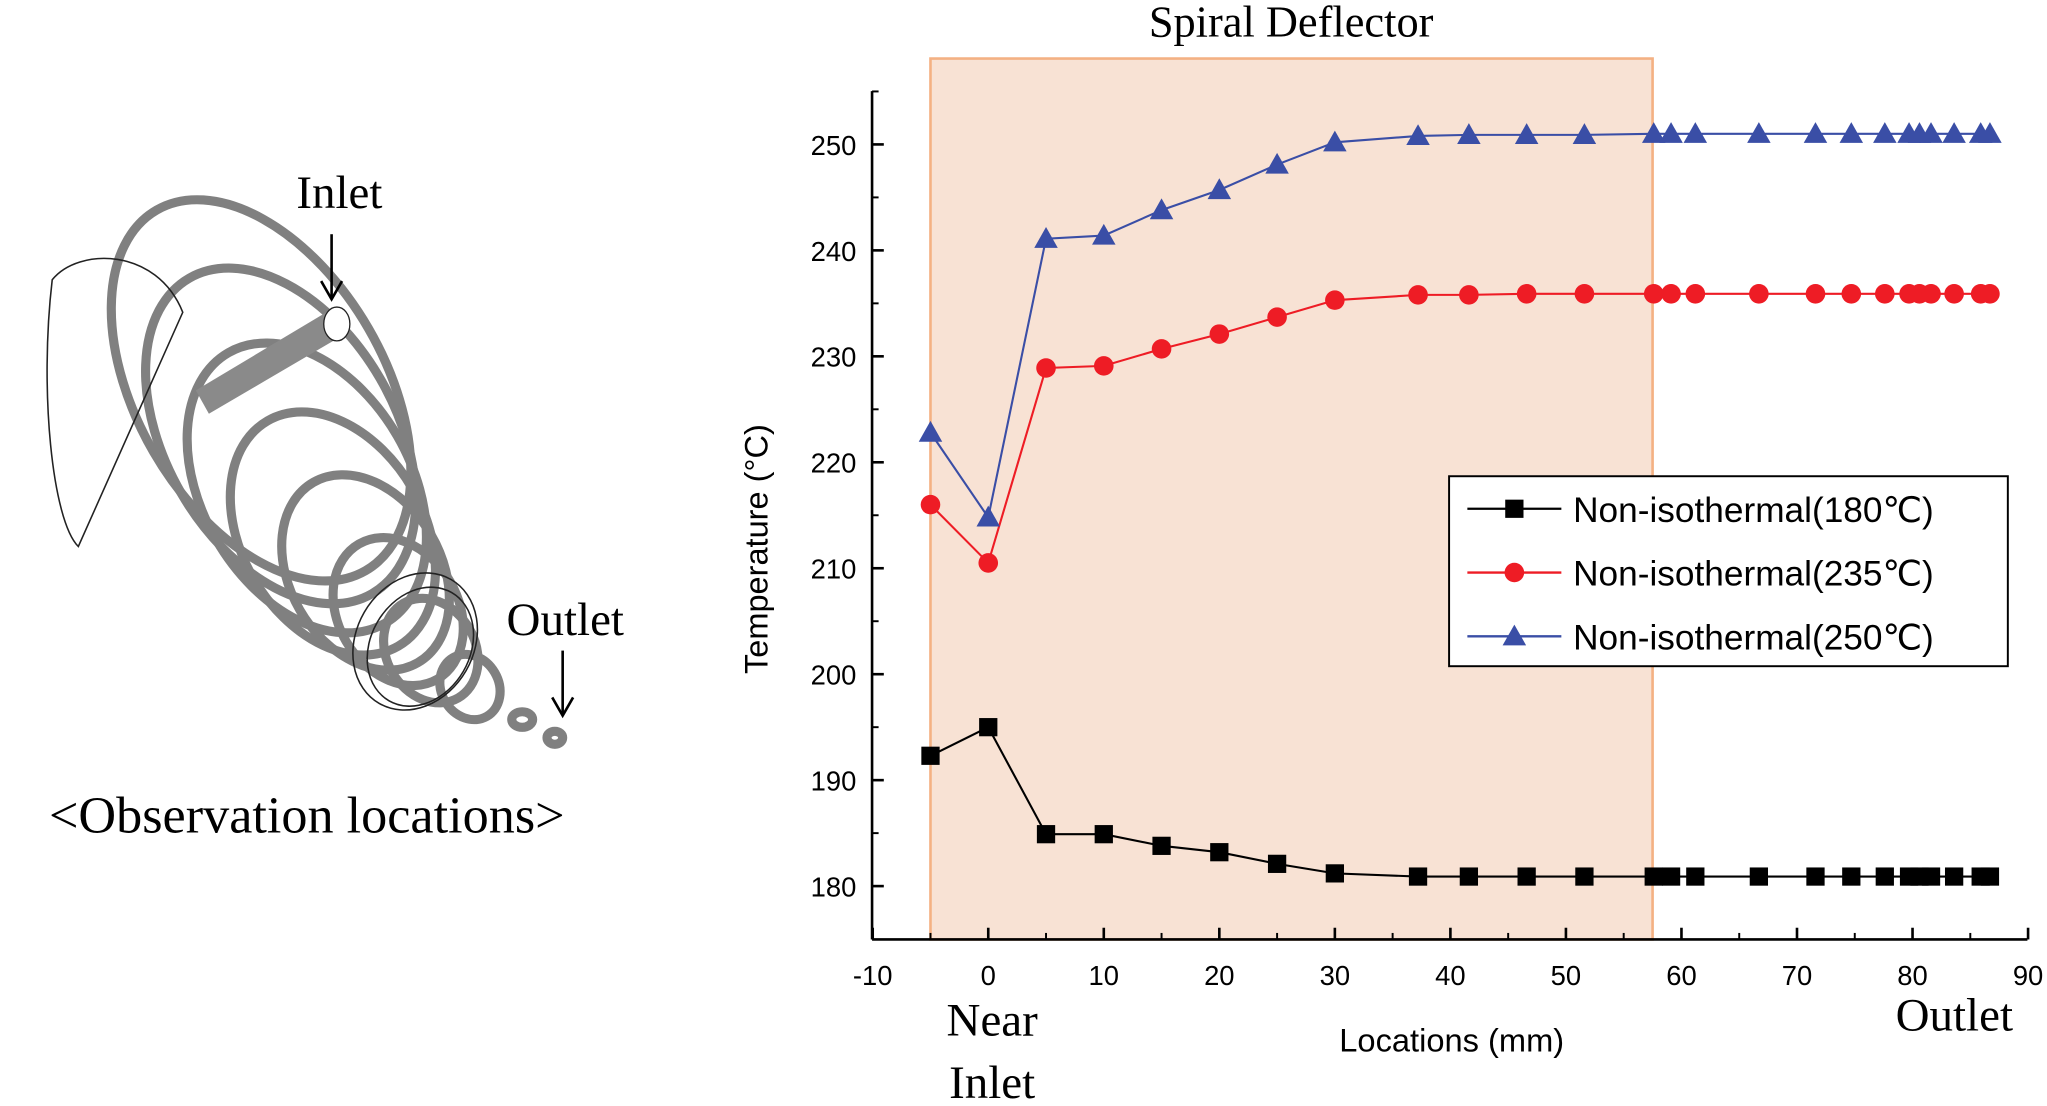 The image size is (2047, 1106). I want to click on legend-marker-circle, so click(1514, 572).